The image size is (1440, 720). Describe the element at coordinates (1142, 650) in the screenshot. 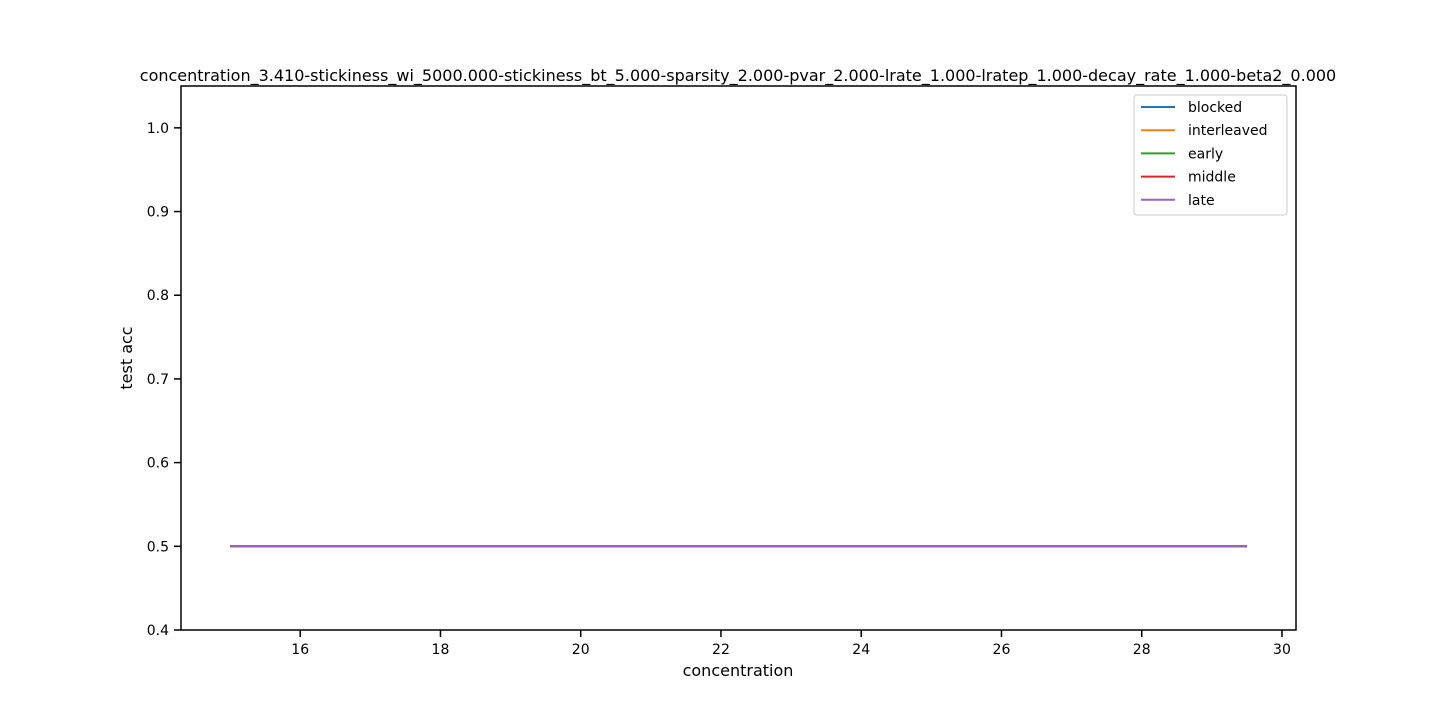

I see `x-tick-label: 28` at that location.